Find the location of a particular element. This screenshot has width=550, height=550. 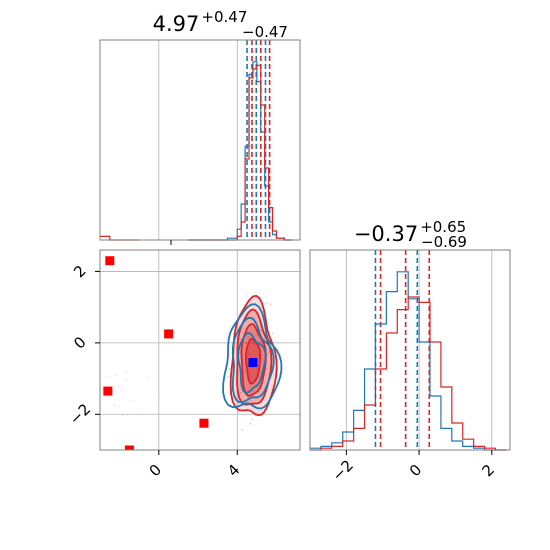

panel-title-param2: −0.37 +0.65 is located at coordinates (410, 232).